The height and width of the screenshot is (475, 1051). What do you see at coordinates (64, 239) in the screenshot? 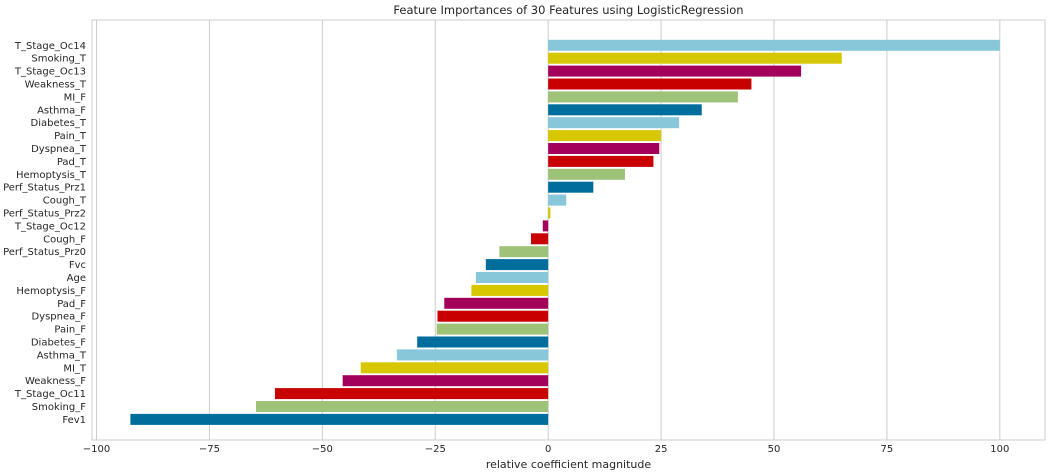
I see `y-tick-label: Cough_F` at bounding box center [64, 239].